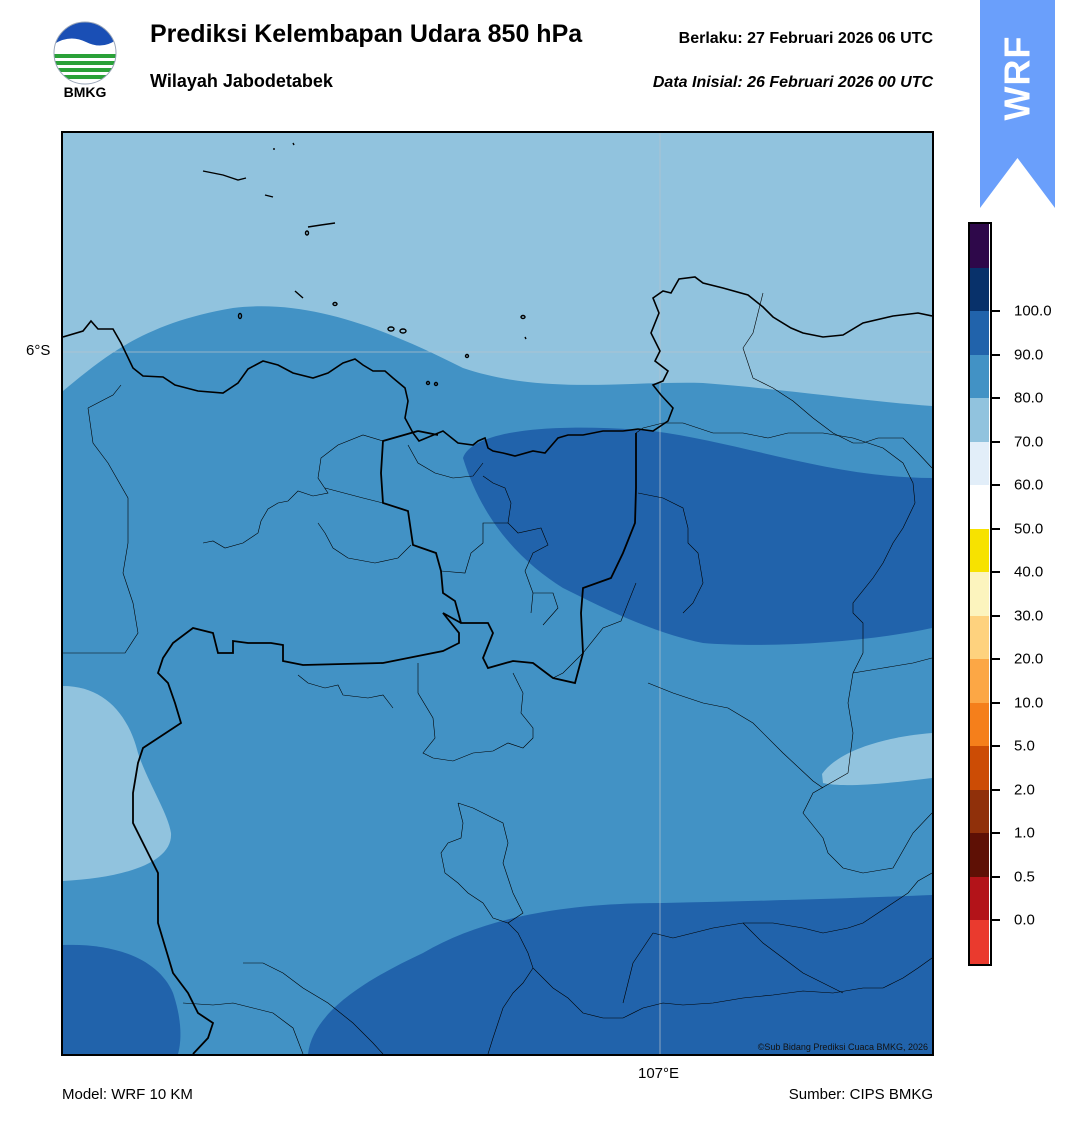 This screenshot has width=1081, height=1128. I want to click on latitude-label: 6°S, so click(38, 350).